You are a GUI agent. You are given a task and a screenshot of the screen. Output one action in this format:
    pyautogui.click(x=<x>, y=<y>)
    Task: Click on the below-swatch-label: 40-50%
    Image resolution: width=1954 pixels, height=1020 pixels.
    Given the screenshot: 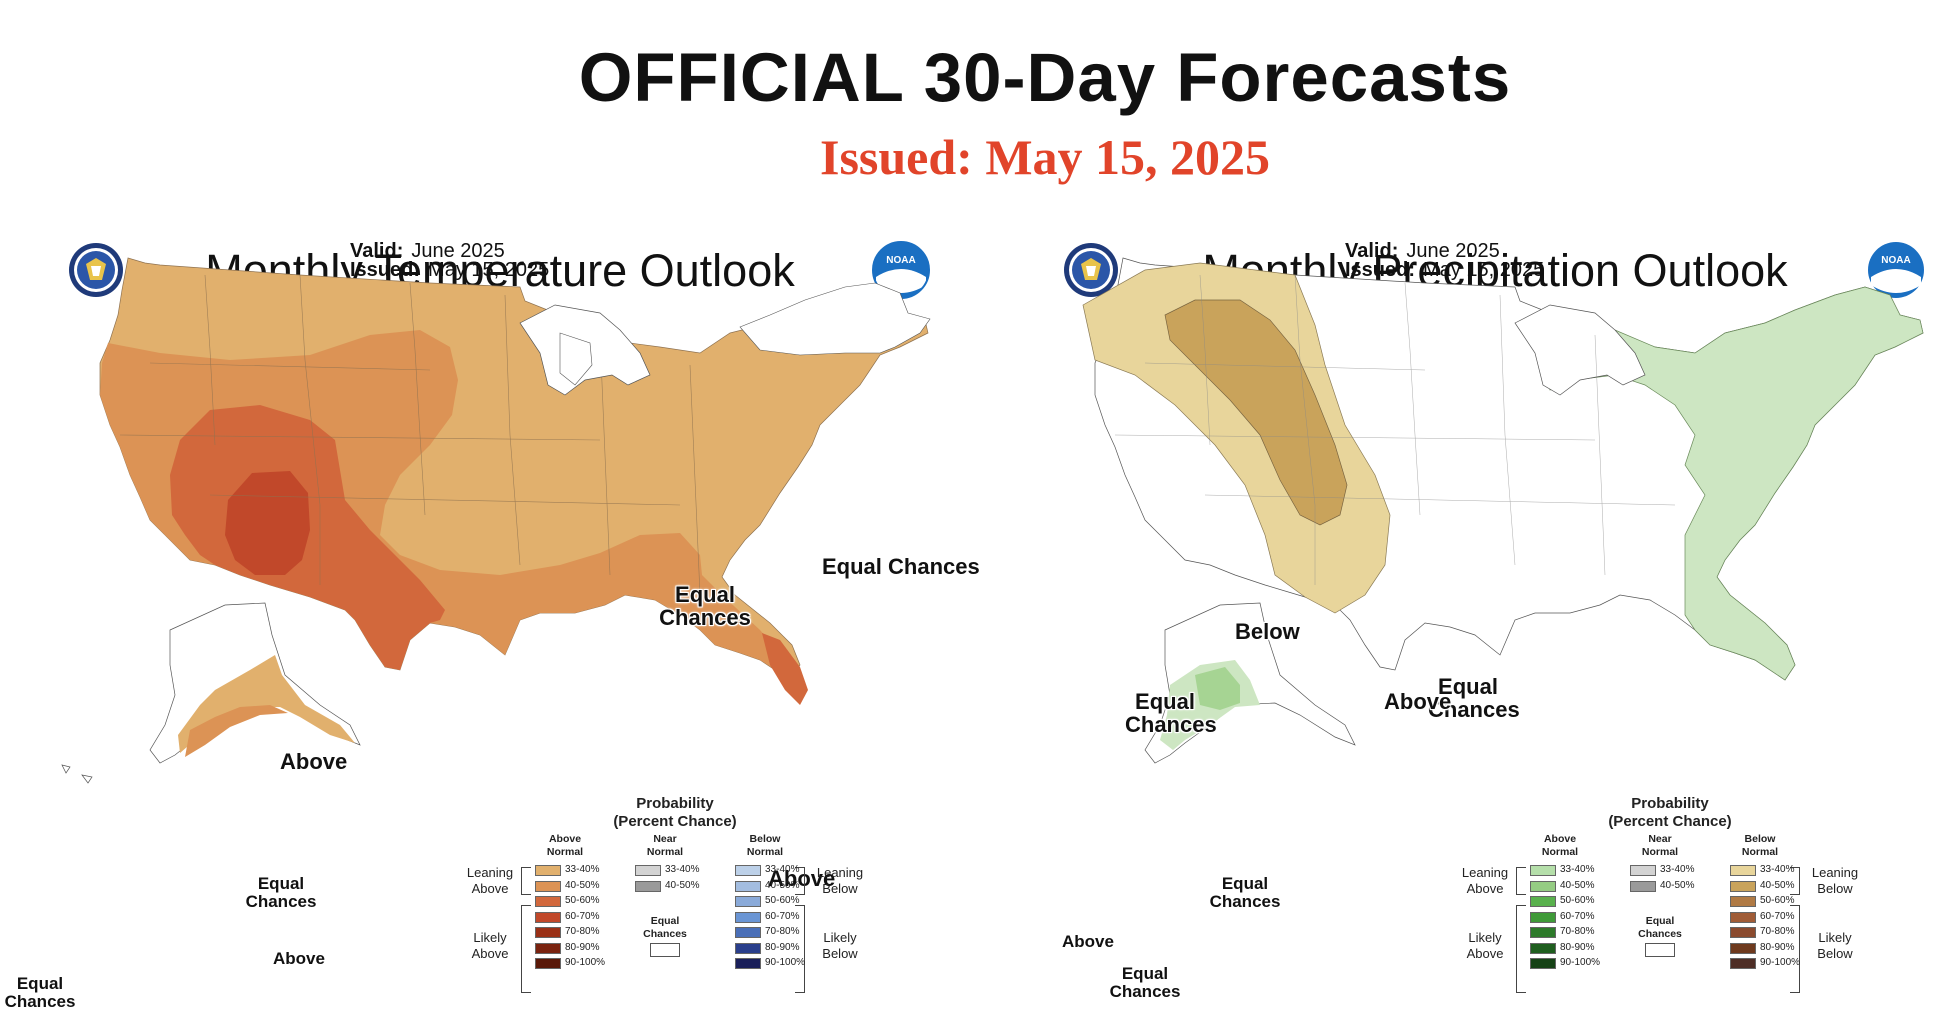 What is the action you would take?
    pyautogui.click(x=782, y=885)
    